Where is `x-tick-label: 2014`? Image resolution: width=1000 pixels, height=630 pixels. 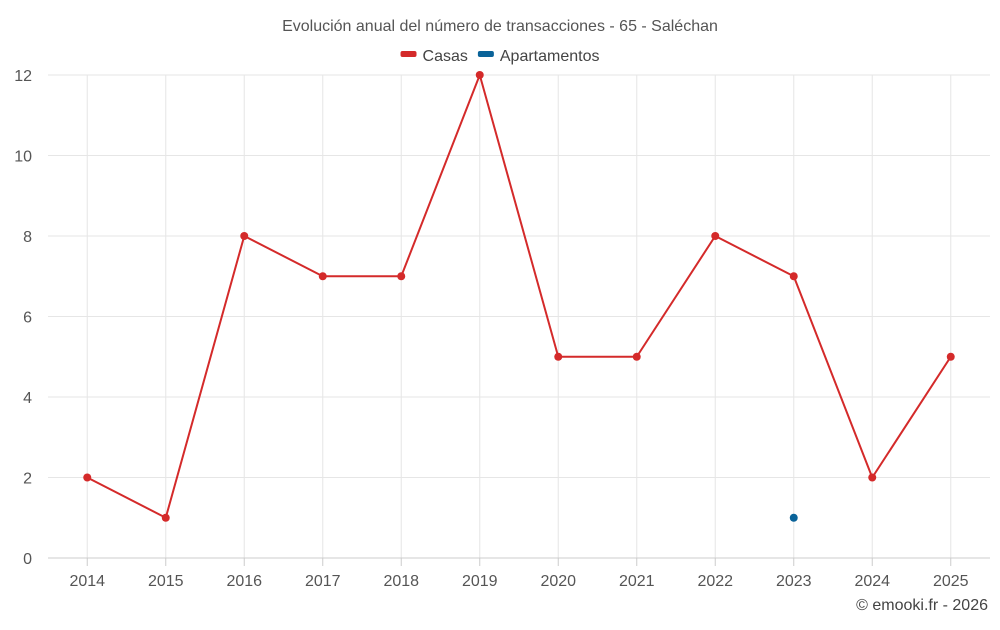
x-tick-label: 2014 is located at coordinates (87, 581).